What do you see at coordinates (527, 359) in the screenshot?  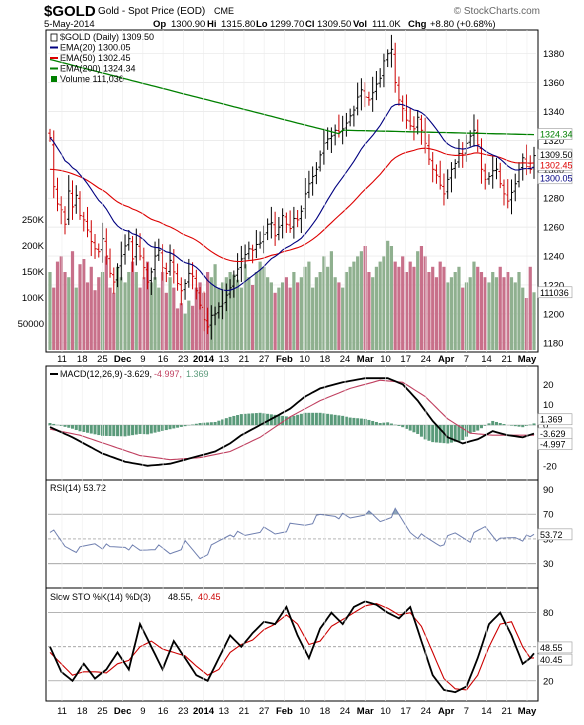 I see `date-tick-label: May` at bounding box center [527, 359].